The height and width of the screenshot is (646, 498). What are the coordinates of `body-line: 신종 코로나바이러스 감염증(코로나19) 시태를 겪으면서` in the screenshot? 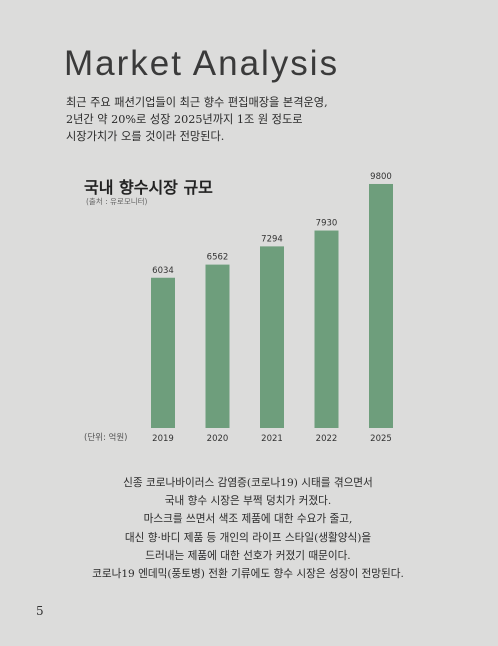 It's located at (248, 483).